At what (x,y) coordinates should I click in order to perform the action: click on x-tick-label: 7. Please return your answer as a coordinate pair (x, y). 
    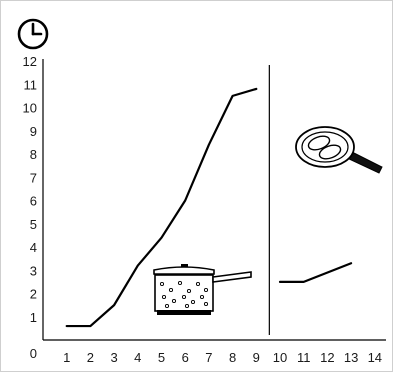
    Looking at the image, I should click on (208, 357).